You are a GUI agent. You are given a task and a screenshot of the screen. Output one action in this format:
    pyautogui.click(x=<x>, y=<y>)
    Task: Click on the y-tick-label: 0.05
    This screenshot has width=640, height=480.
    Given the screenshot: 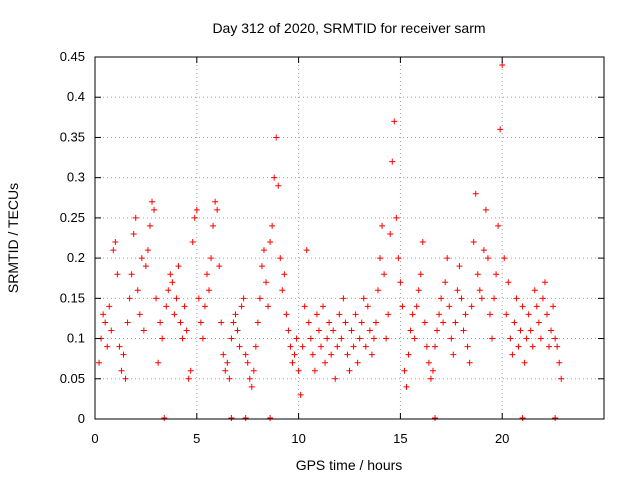 What is the action you would take?
    pyautogui.click(x=72, y=378)
    